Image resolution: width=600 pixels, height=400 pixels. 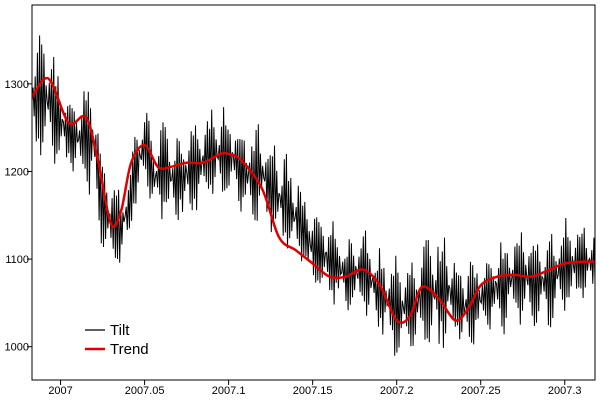 I want to click on y-axis: 1000 1100 1200 1300, so click(x=18, y=216).